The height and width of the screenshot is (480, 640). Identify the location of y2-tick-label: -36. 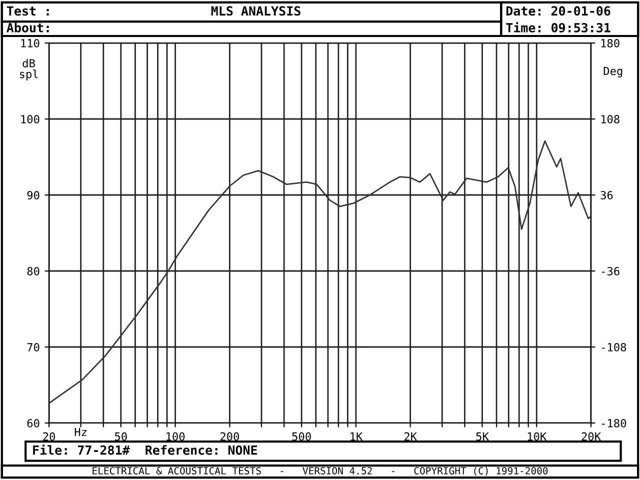
(611, 271).